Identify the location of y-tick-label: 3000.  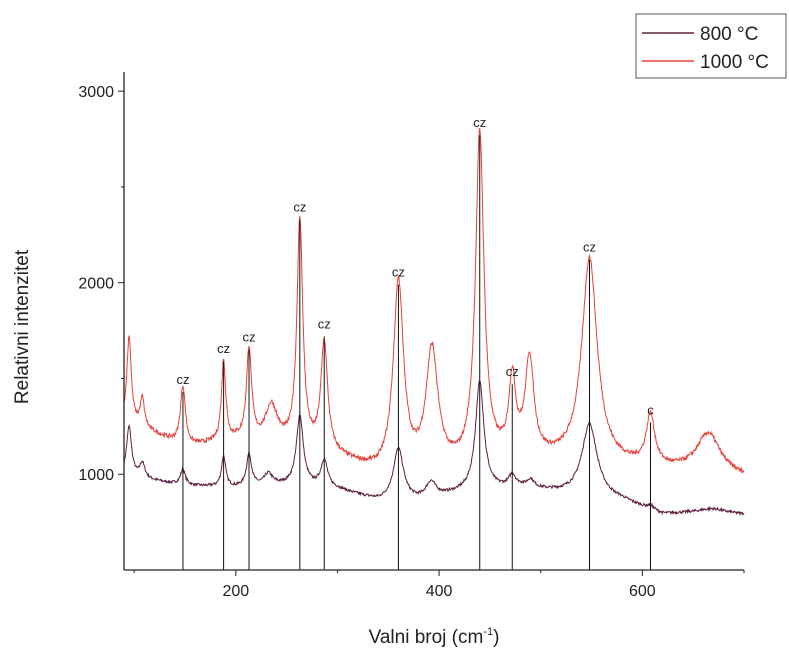
(96, 92).